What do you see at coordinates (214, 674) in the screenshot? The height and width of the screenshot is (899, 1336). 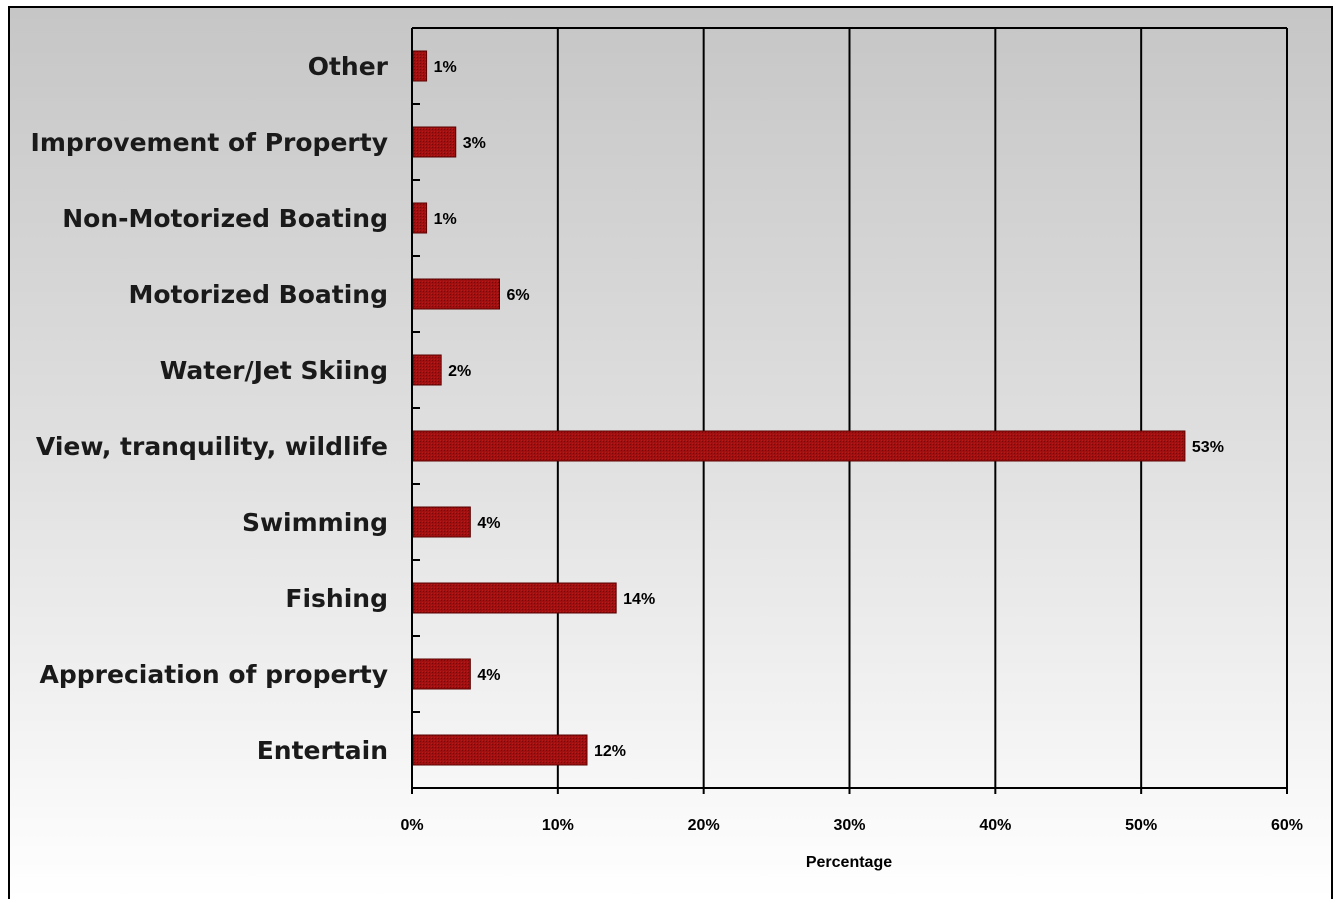 I see `category-label: Appreciation of property` at bounding box center [214, 674].